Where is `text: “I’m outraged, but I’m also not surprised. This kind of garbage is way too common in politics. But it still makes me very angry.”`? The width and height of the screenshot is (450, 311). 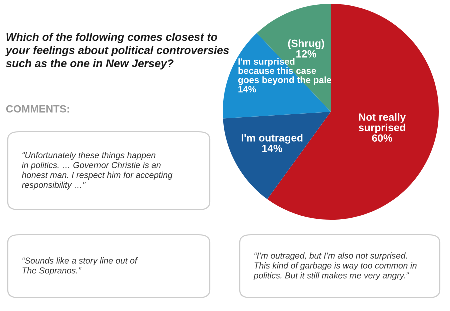
text: “I’m outraged, but I’m also not surprised. This kind of garbage is way too common in politics. But it still makes me very angry.” is located at coordinates (335, 266).